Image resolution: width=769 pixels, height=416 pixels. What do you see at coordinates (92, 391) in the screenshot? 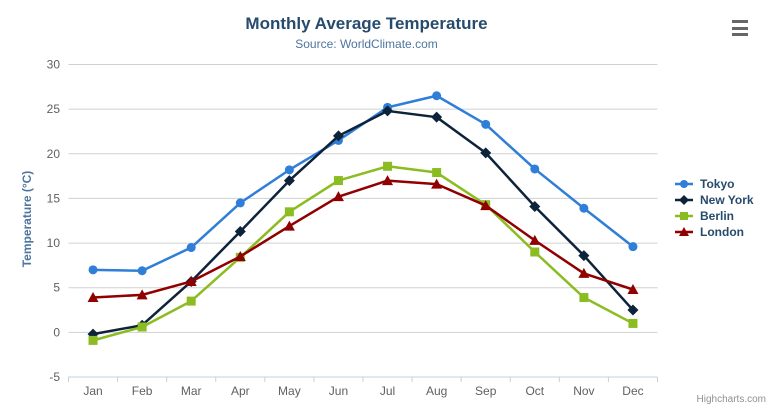
I see `x-axis-label: Jan` at bounding box center [92, 391].